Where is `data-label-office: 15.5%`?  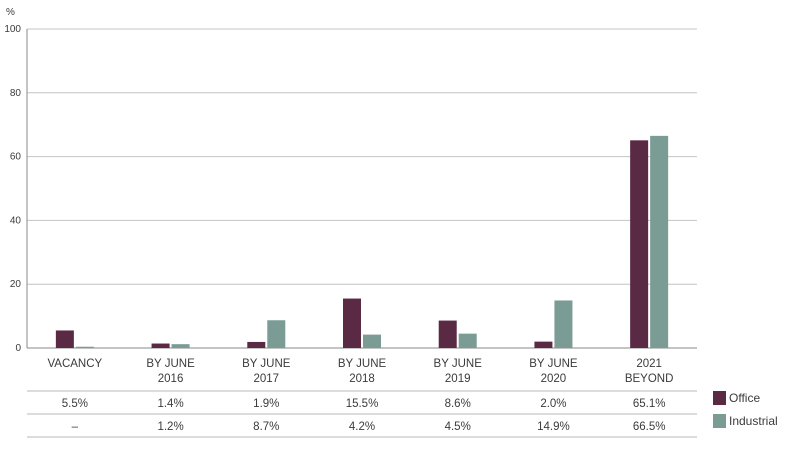
data-label-office: 15.5% is located at coordinates (362, 404).